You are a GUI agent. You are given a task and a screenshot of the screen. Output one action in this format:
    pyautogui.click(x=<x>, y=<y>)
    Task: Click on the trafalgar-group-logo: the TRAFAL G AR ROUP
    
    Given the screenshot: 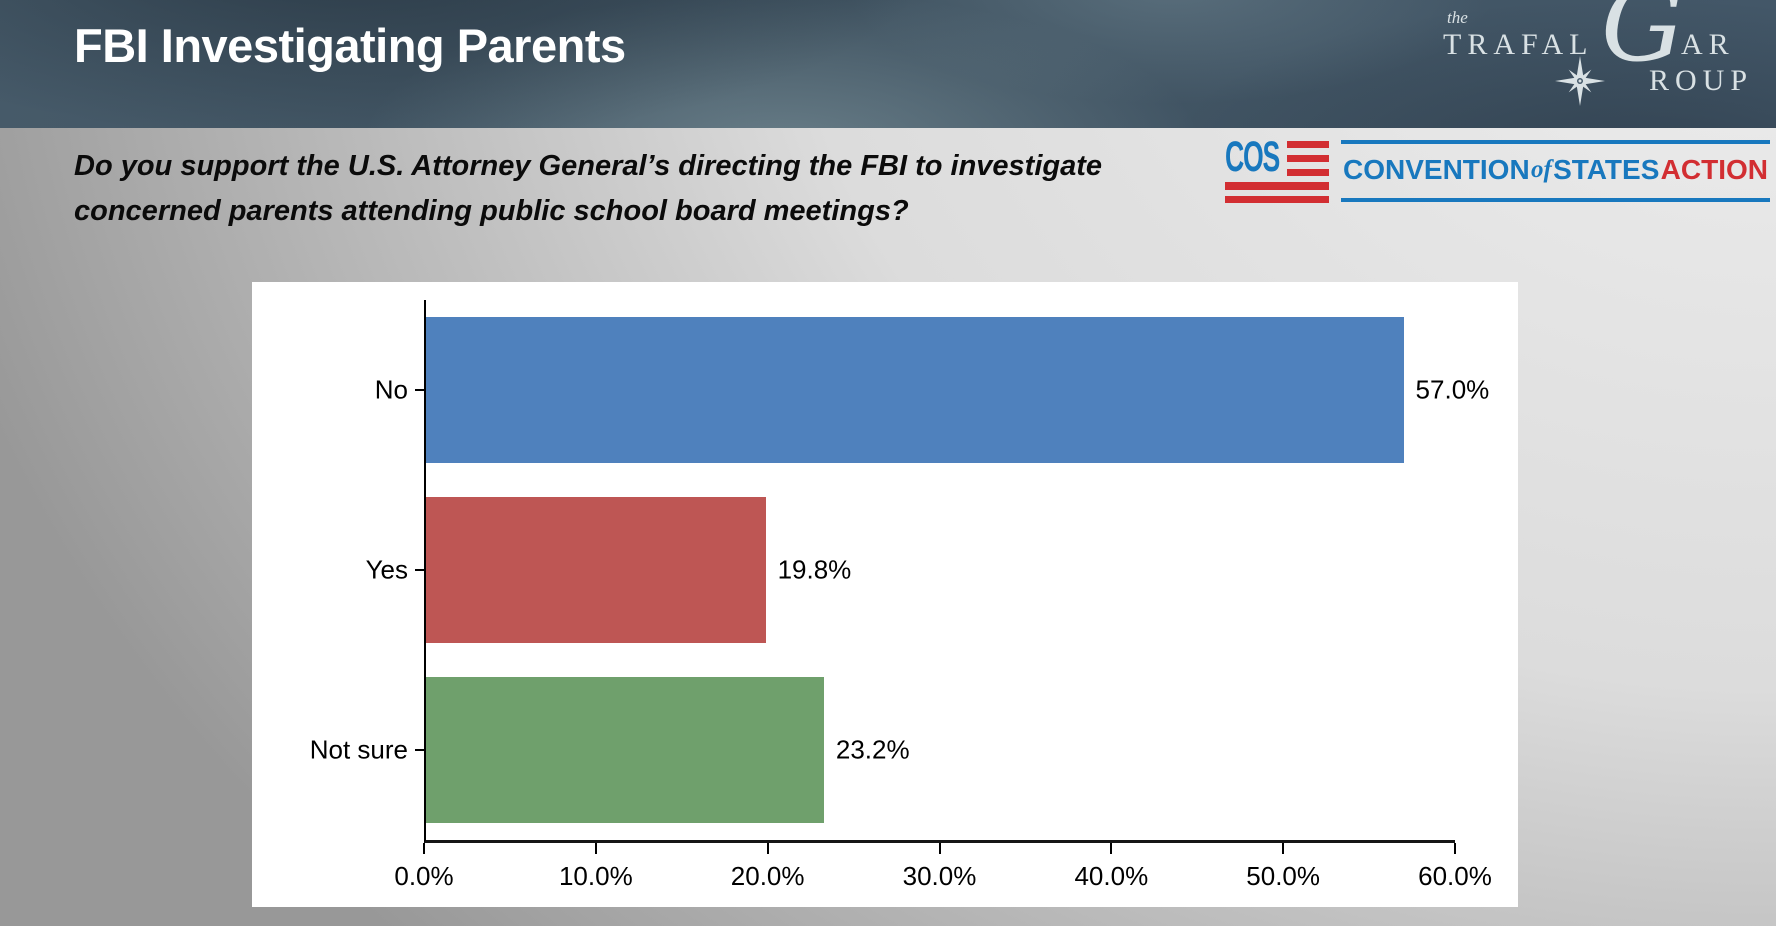 What is the action you would take?
    pyautogui.click(x=1603, y=61)
    